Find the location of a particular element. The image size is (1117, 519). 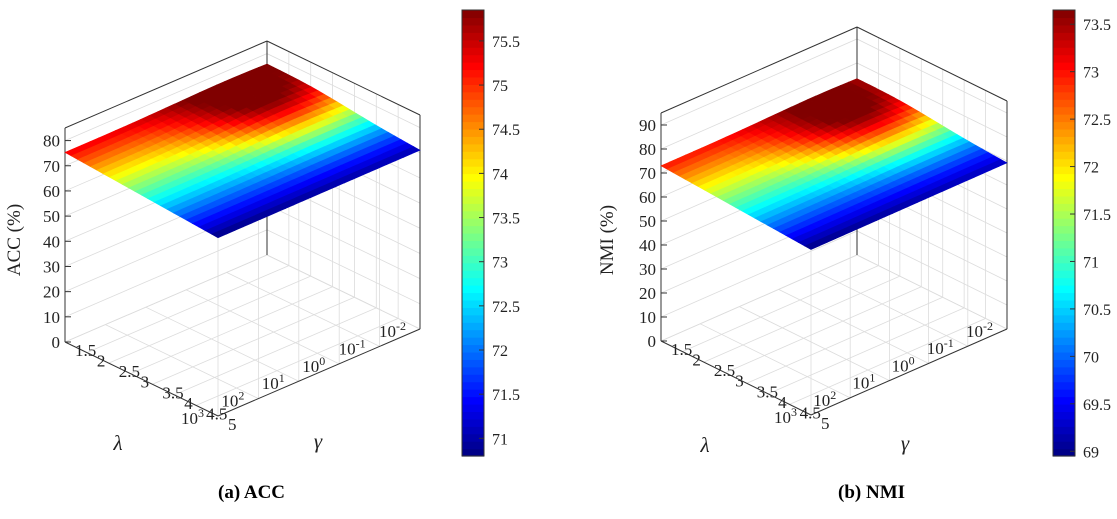

z-tick-label: 30 is located at coordinates (51, 266).